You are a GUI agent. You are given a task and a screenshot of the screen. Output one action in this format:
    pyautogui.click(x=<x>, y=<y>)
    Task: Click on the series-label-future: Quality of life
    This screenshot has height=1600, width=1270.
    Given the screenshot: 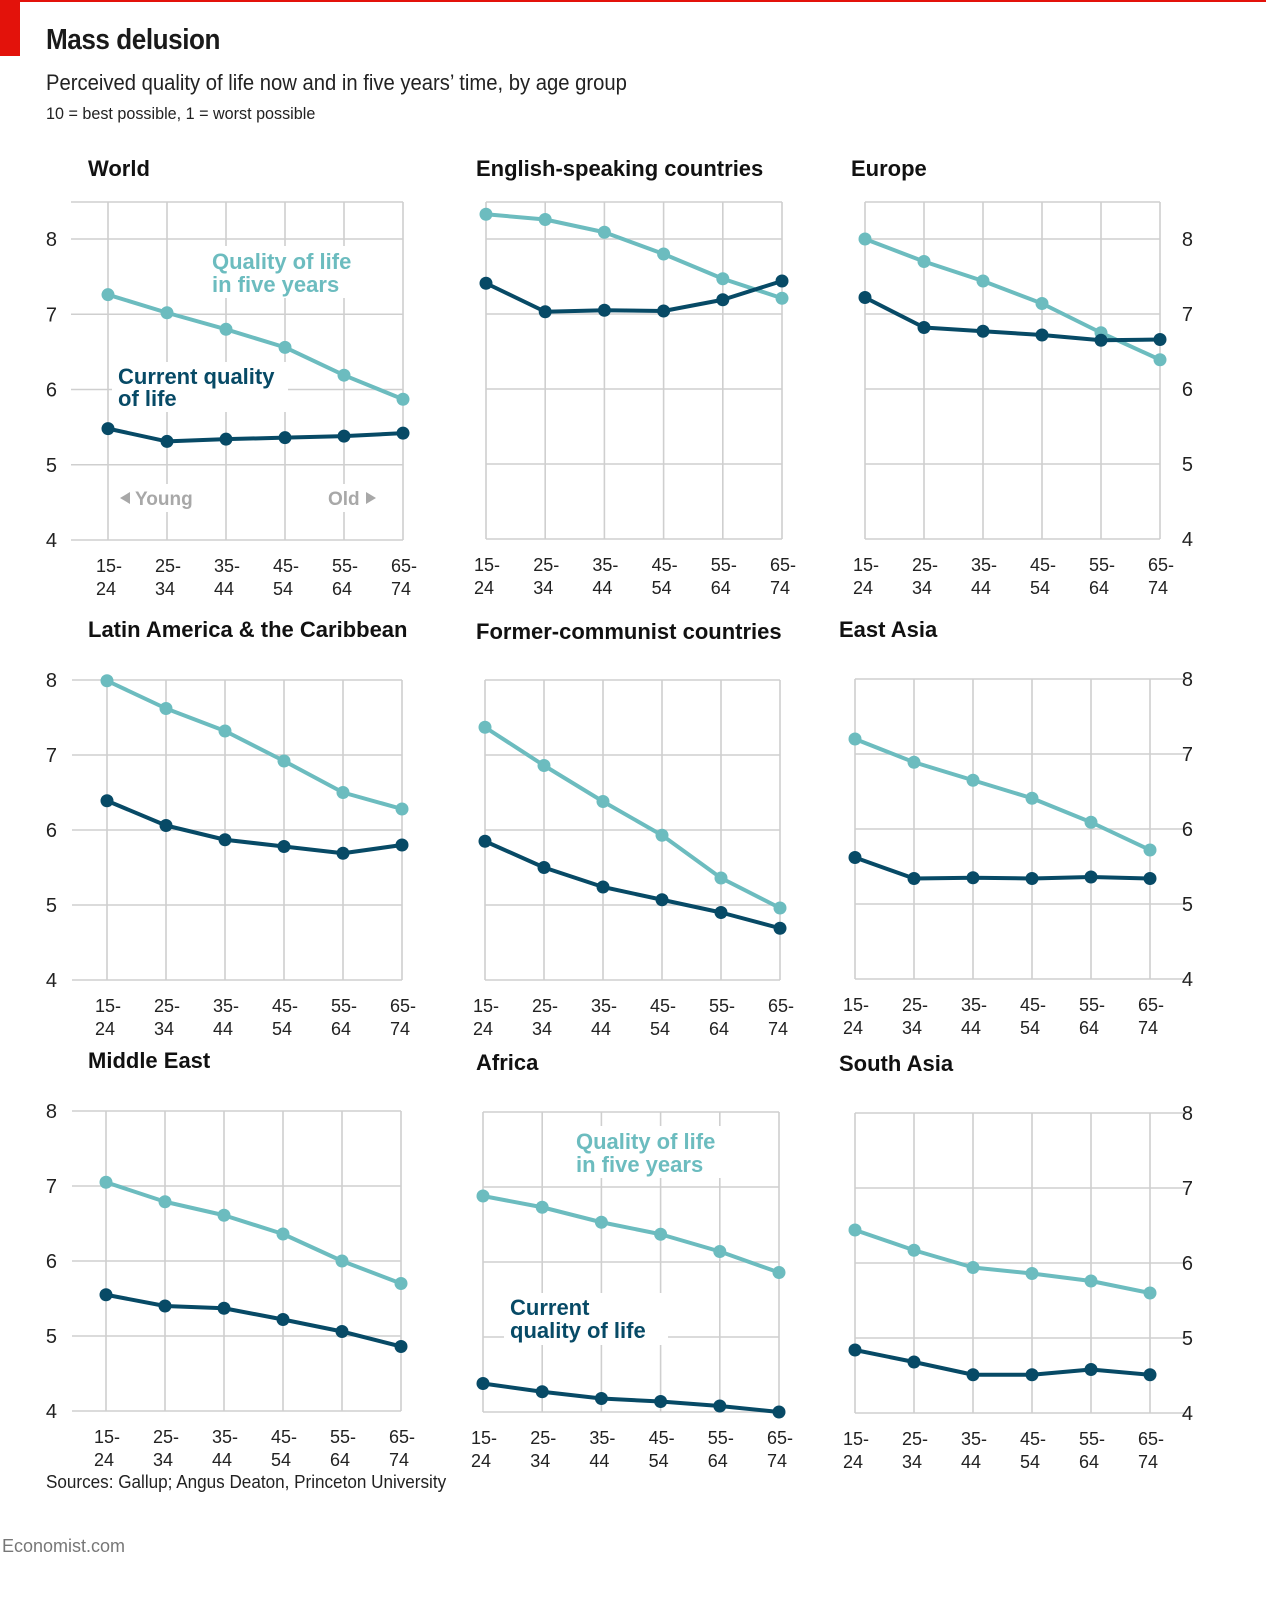 What is the action you would take?
    pyautogui.click(x=281, y=261)
    